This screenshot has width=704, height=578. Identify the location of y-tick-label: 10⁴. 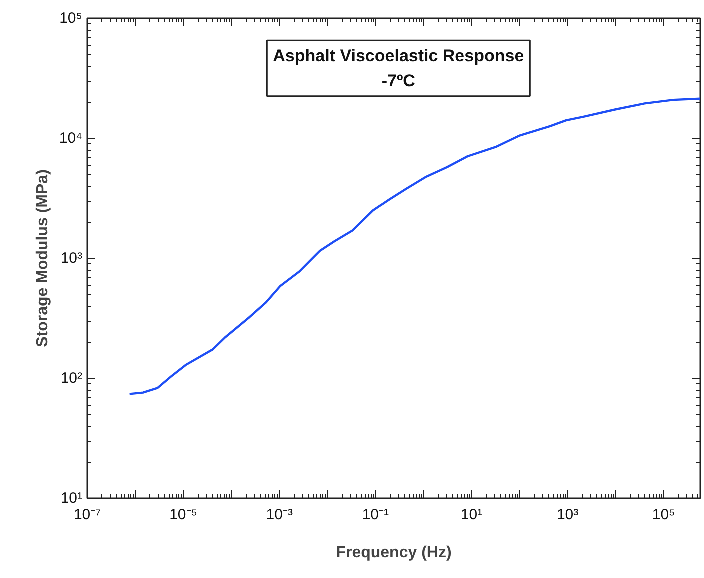
(71, 138).